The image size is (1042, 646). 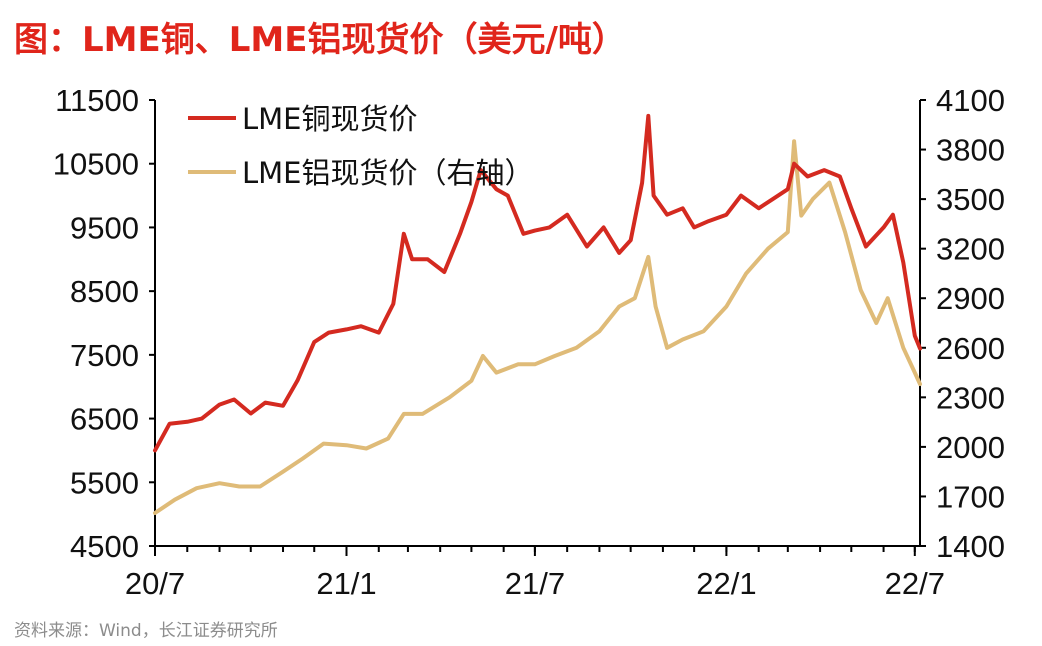 I want to click on y-right-tick-label: 2300, so click(x=970, y=397).